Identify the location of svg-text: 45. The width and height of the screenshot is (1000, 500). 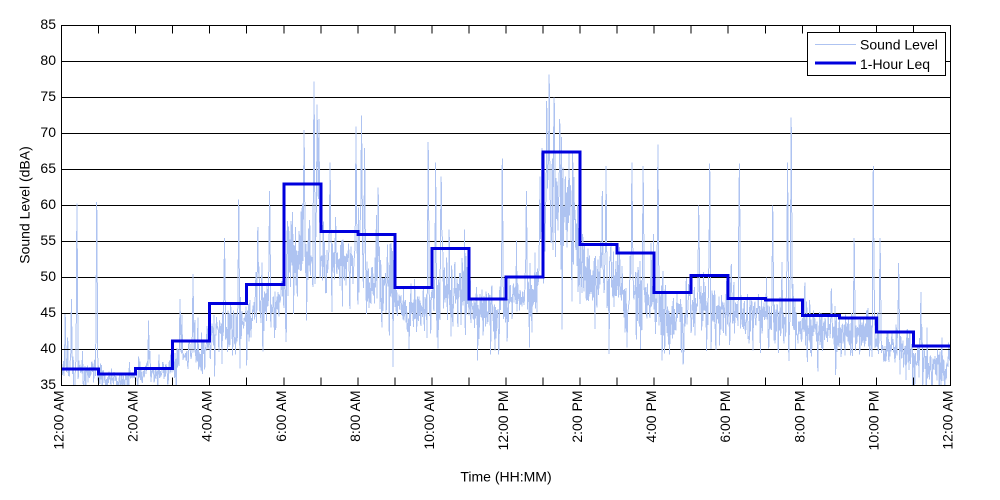
(48, 312).